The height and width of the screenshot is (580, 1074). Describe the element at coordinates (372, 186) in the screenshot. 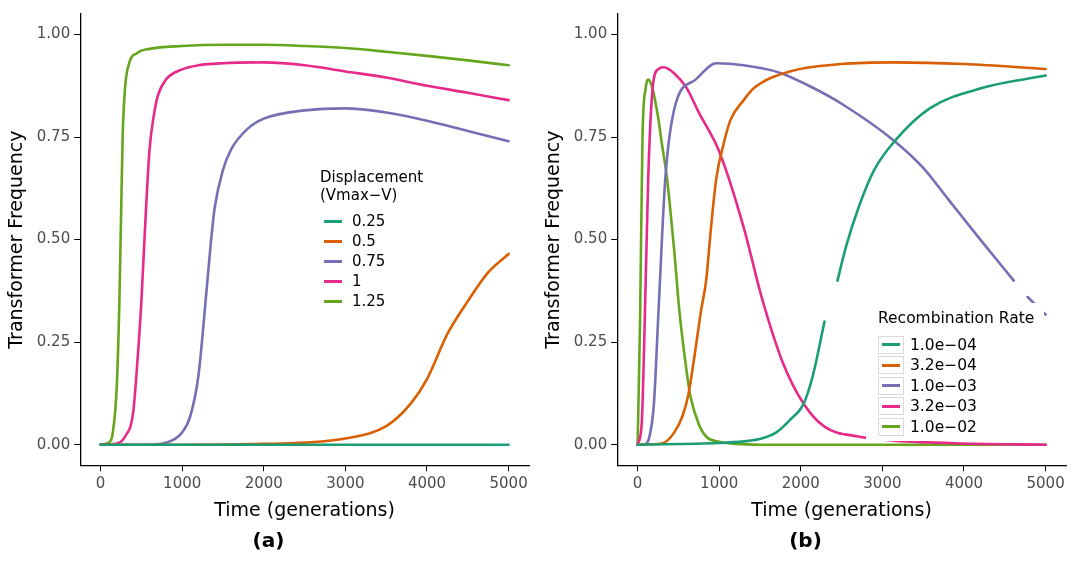

I see `legend-title: Displacement (Vmax−V)` at that location.